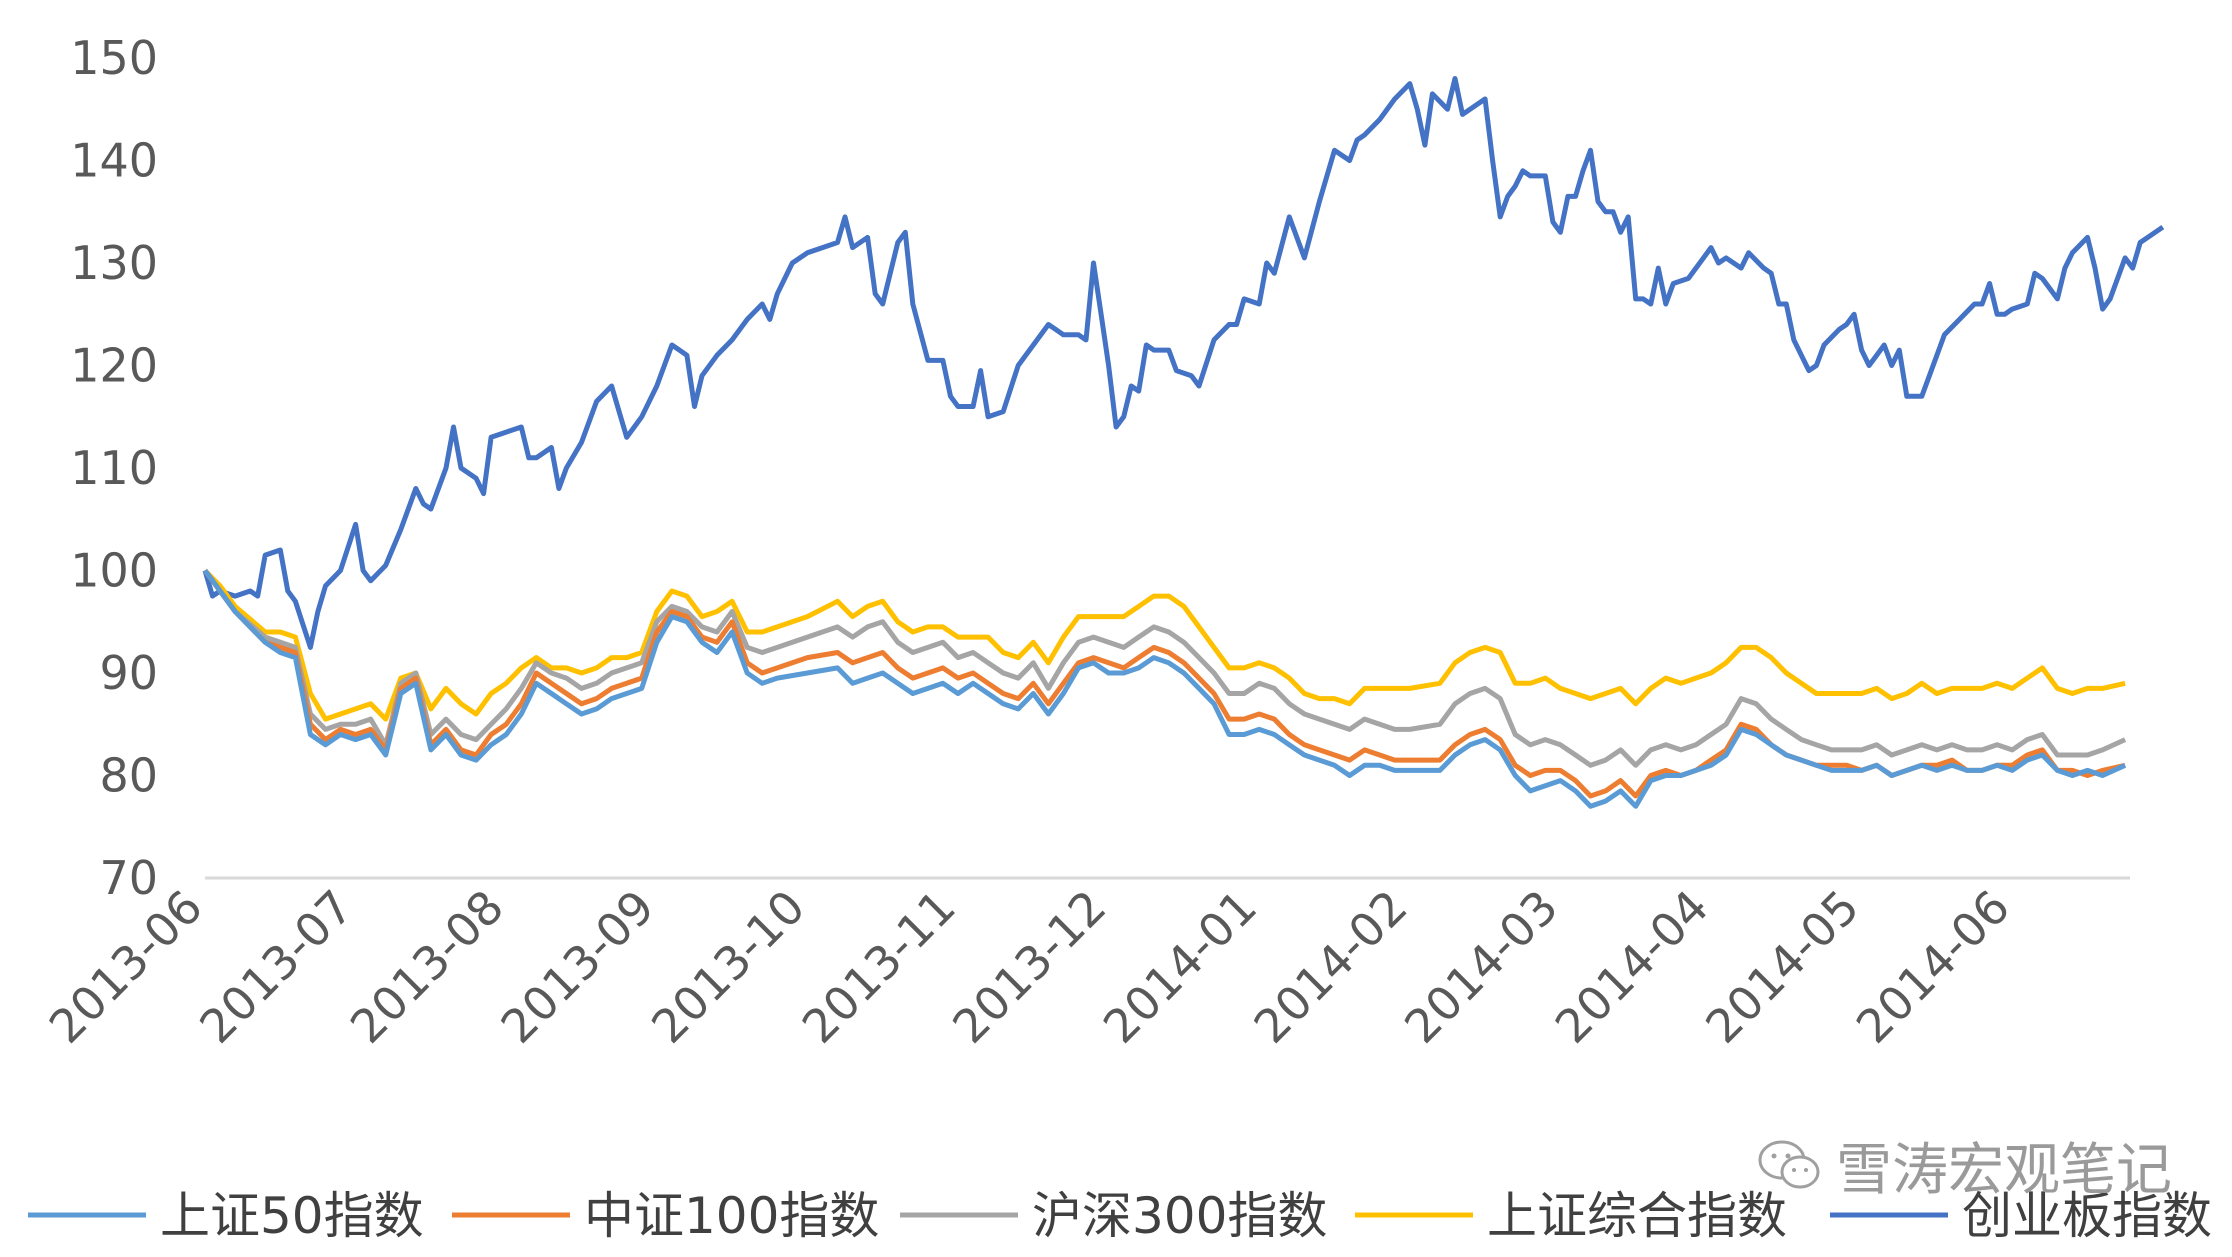  What do you see at coordinates (731, 1216) in the screenshot?
I see `legend-label-1: 中证100指数` at bounding box center [731, 1216].